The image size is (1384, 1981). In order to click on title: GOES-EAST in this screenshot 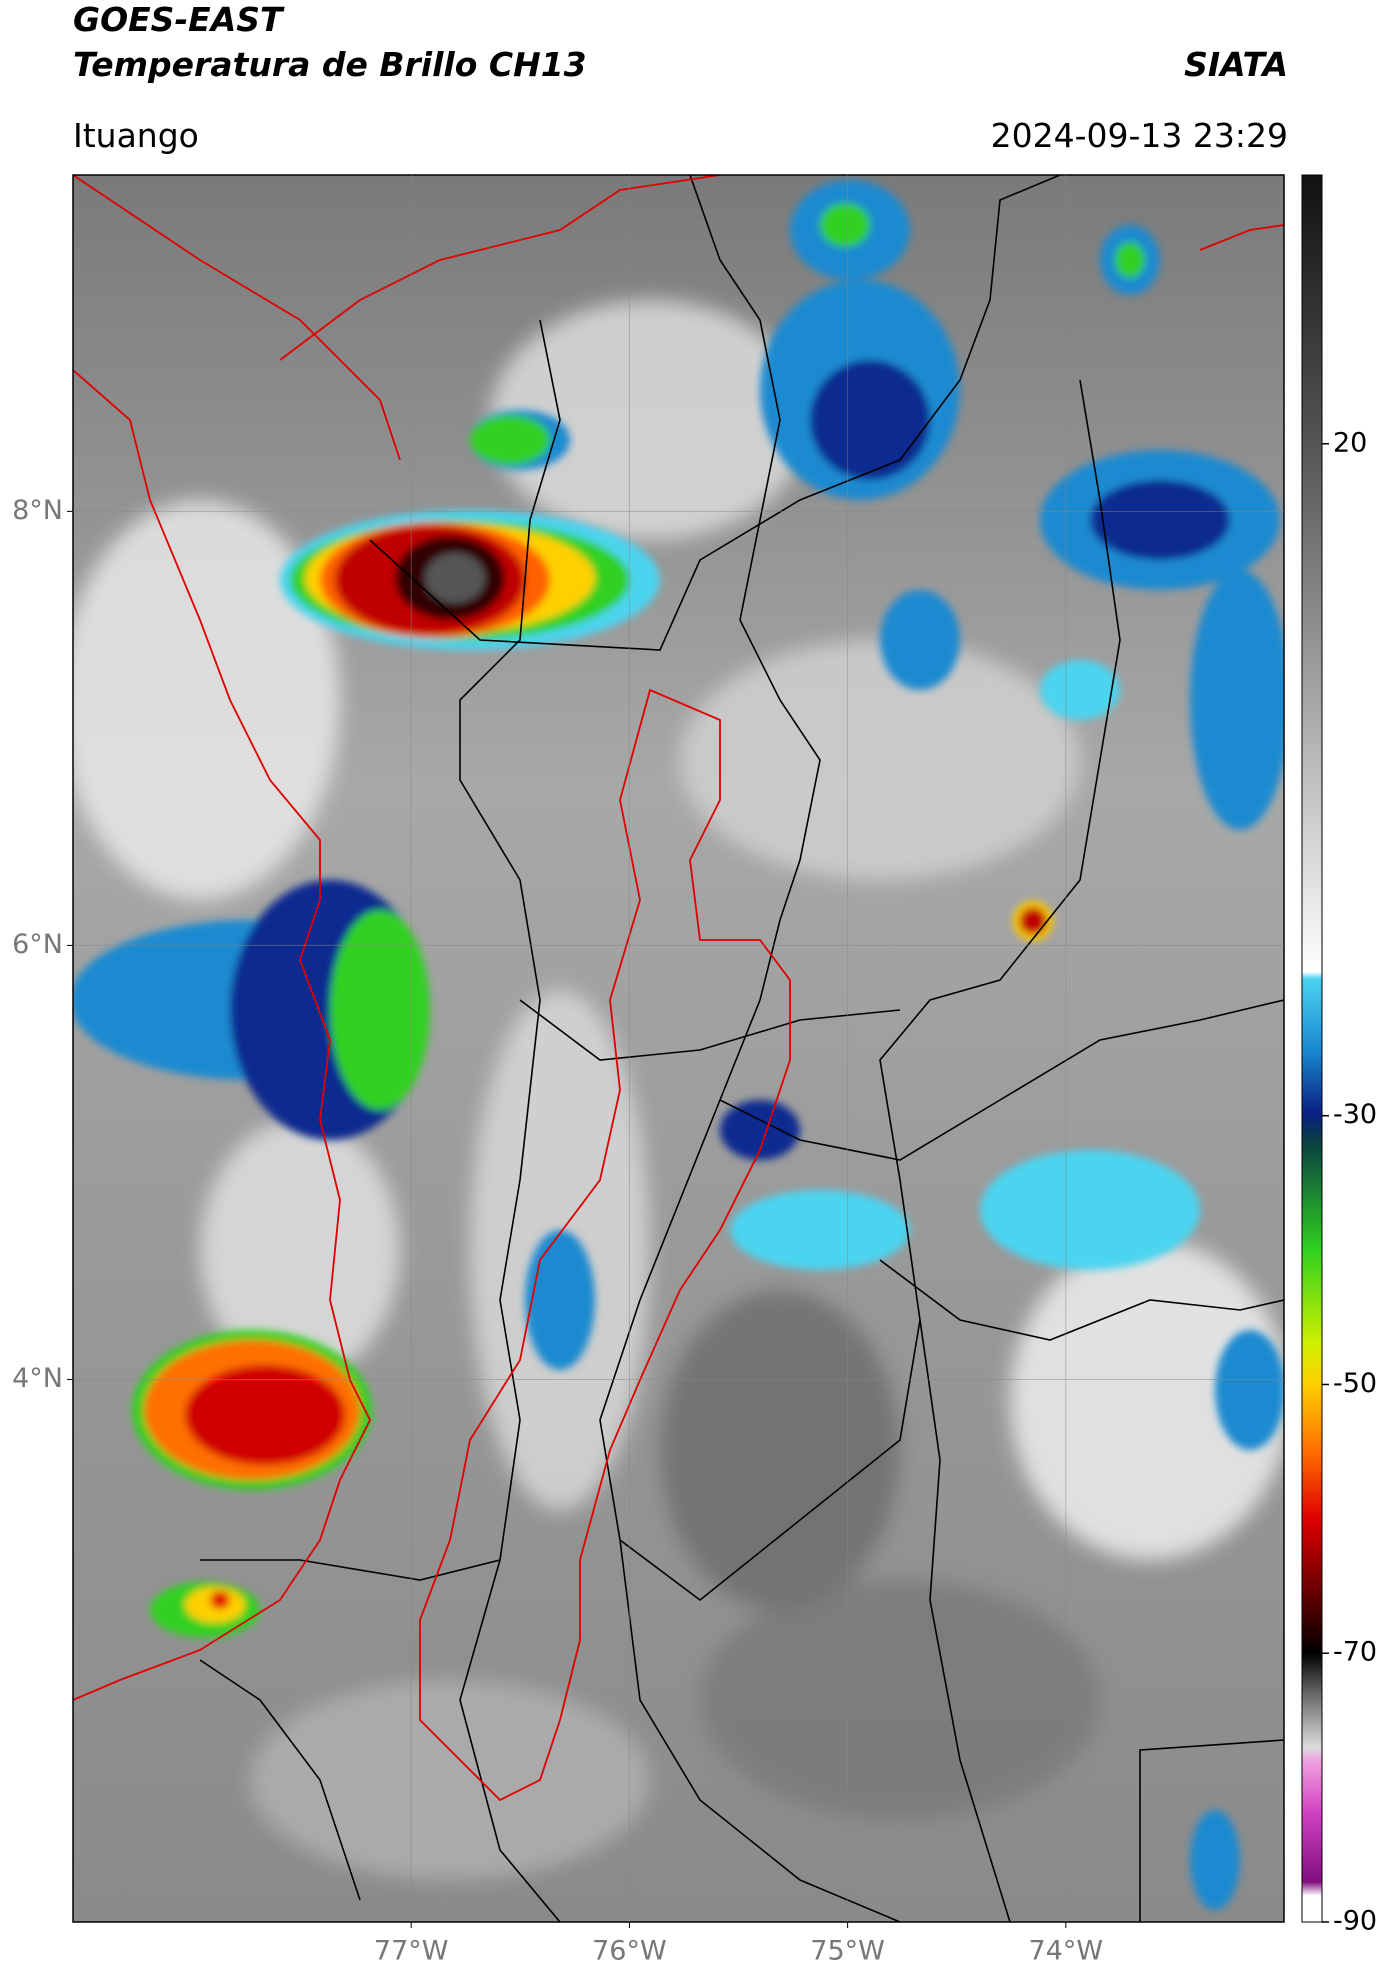, I will do `click(178, 19)`.